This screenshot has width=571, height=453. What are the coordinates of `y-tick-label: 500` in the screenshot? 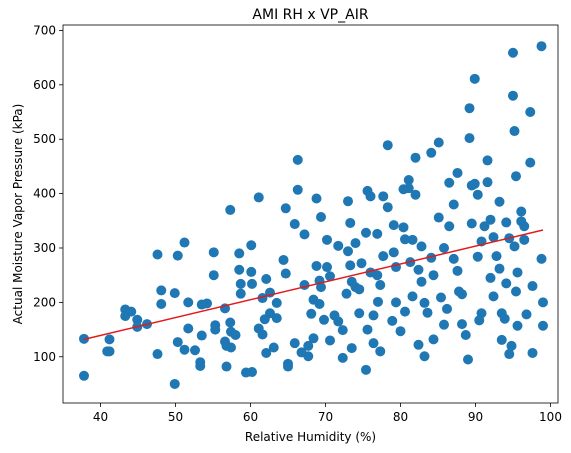 It's located at (44, 139).